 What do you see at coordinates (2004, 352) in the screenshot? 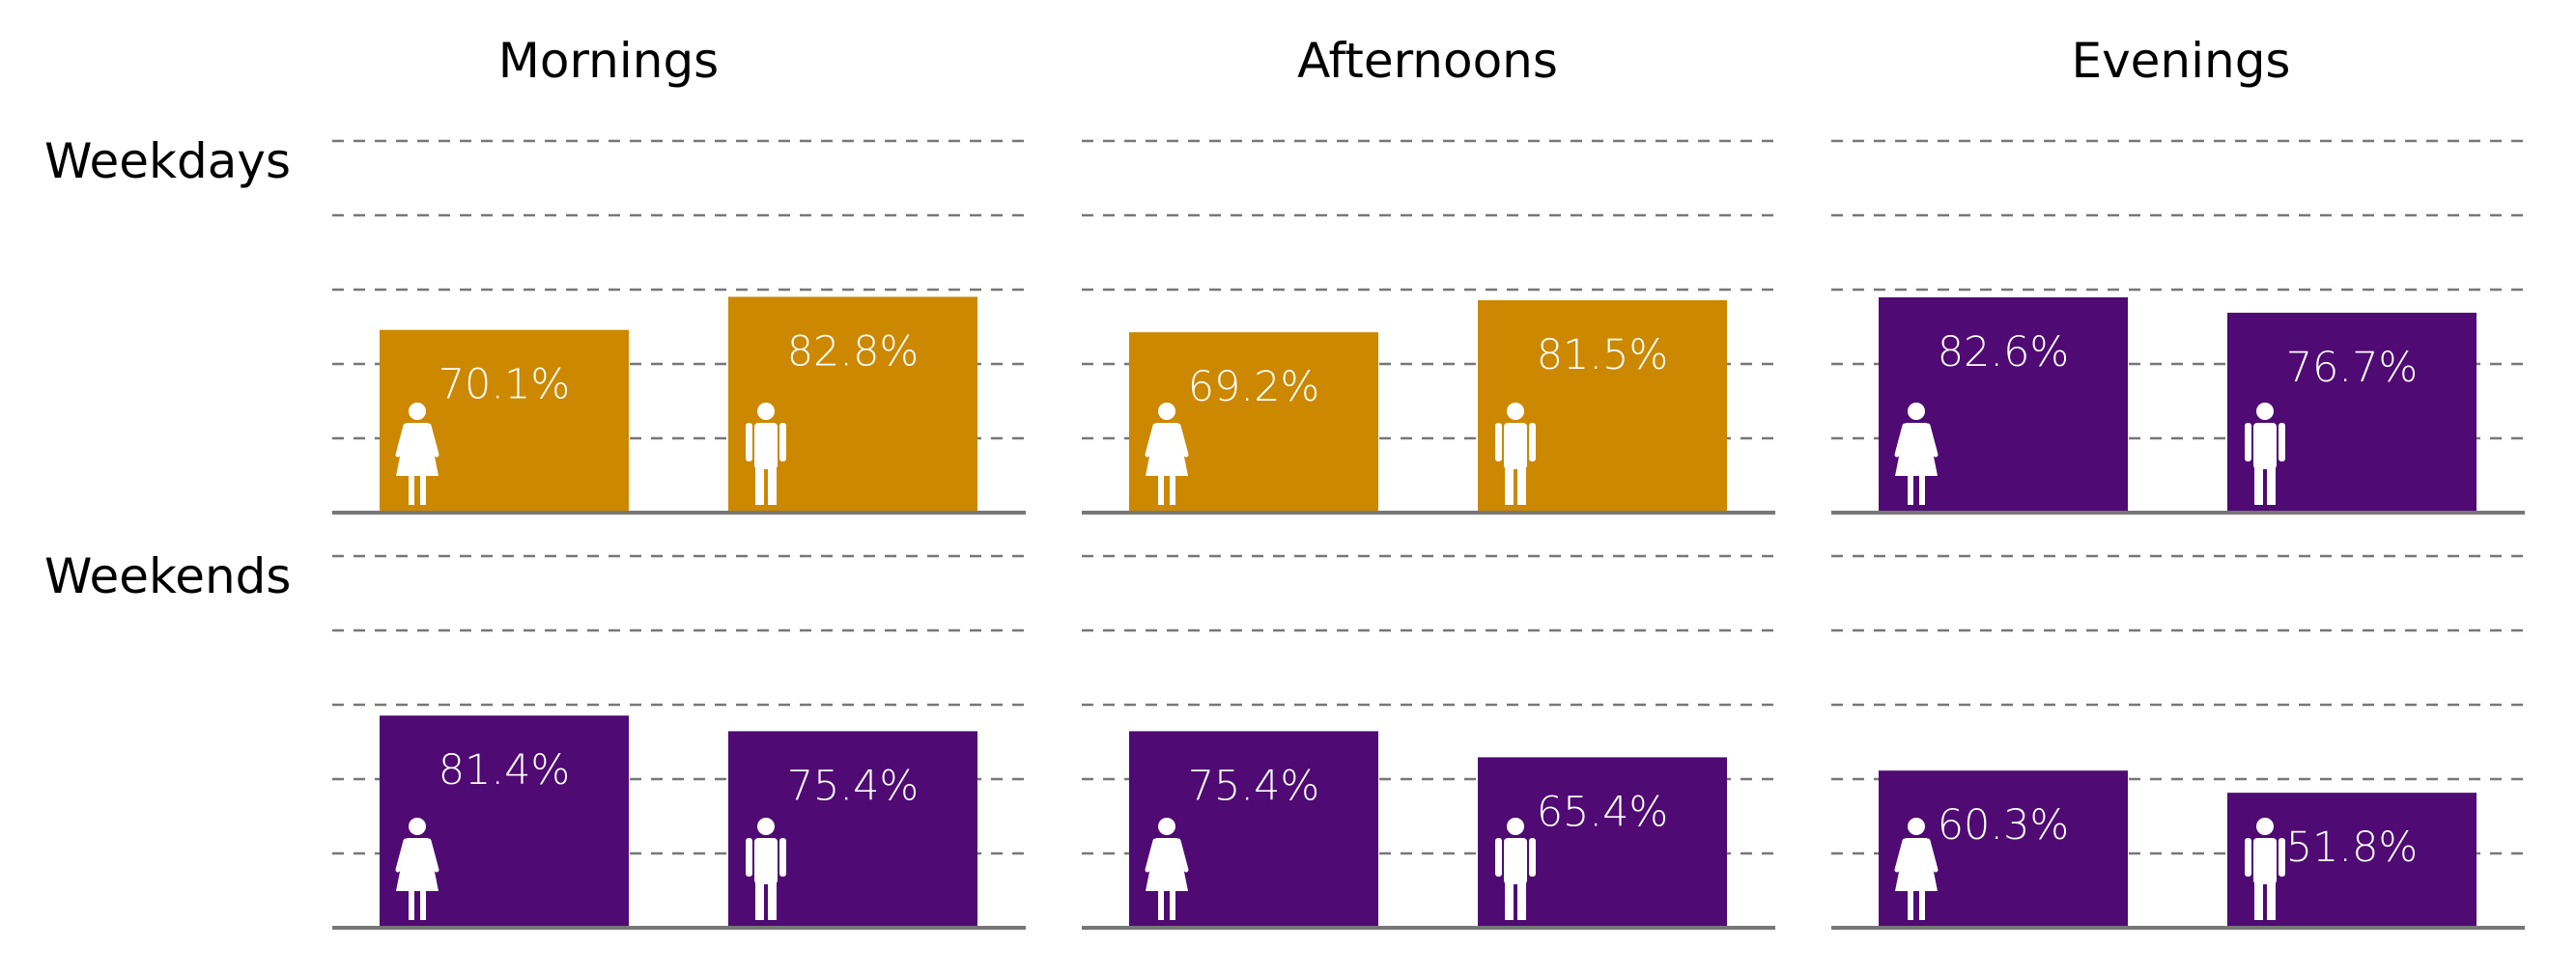
I see `bar-value-label: 82.6%` at bounding box center [2004, 352].